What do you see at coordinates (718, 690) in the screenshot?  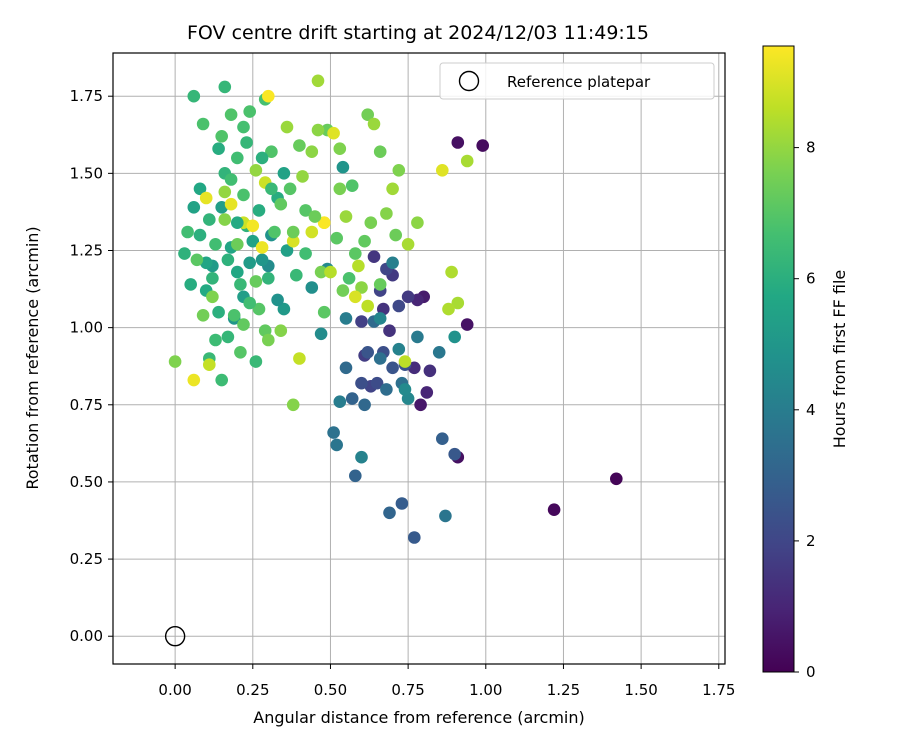 I see `x-tick-label: 1.75` at bounding box center [718, 690].